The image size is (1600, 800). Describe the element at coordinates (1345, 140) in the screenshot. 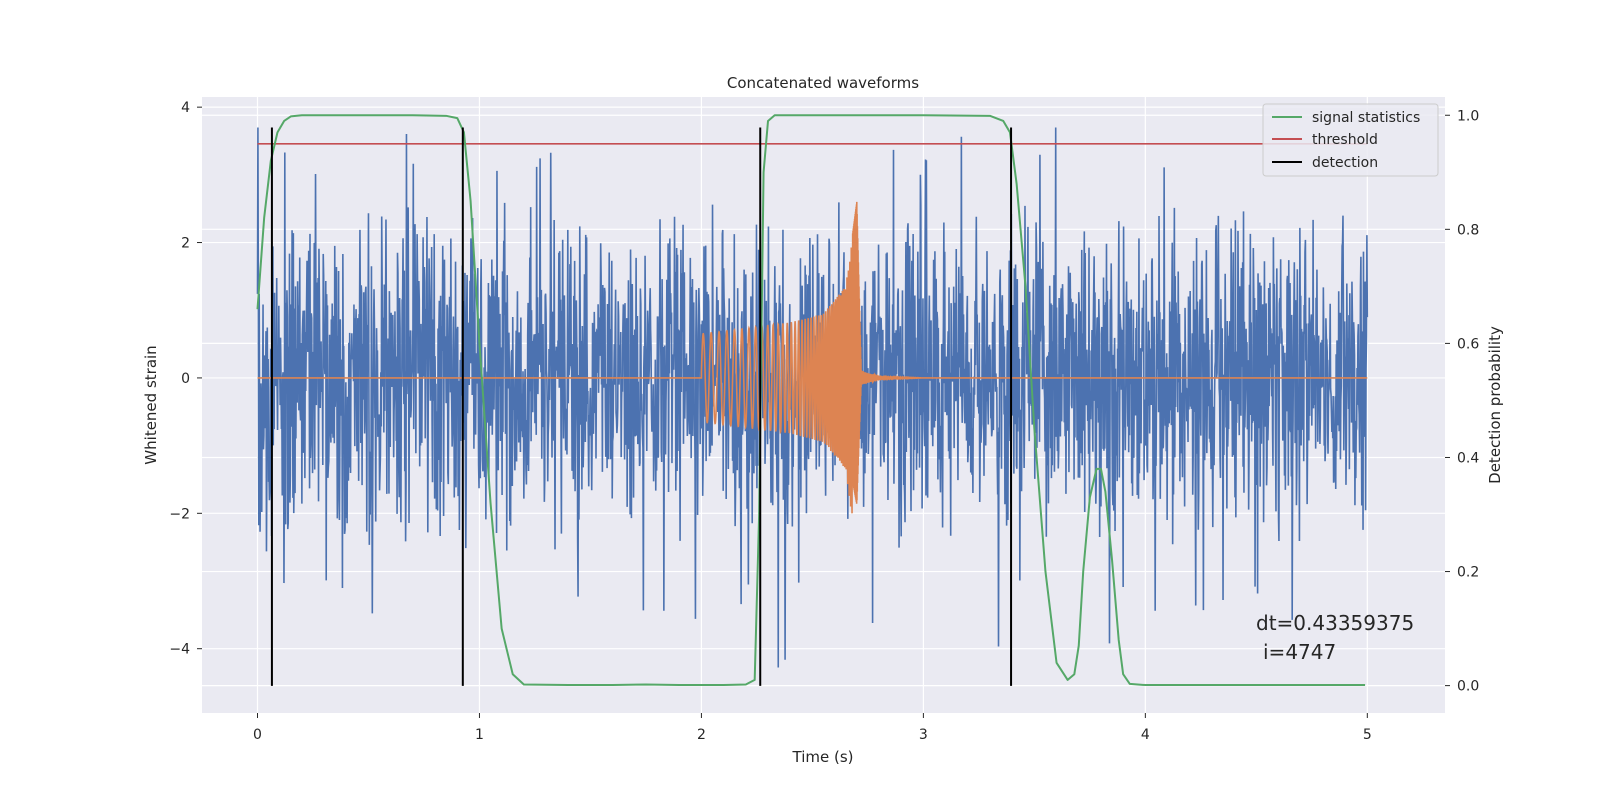

I see `legend-label-threshold: threshold` at that location.